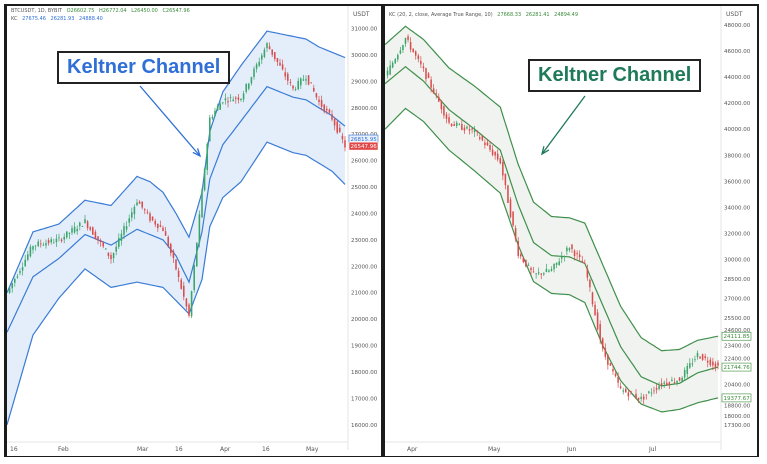 This screenshot has width=767, height=464. Describe the element at coordinates (571, 449) in the screenshot. I see `x-tick-label: Jun` at that location.